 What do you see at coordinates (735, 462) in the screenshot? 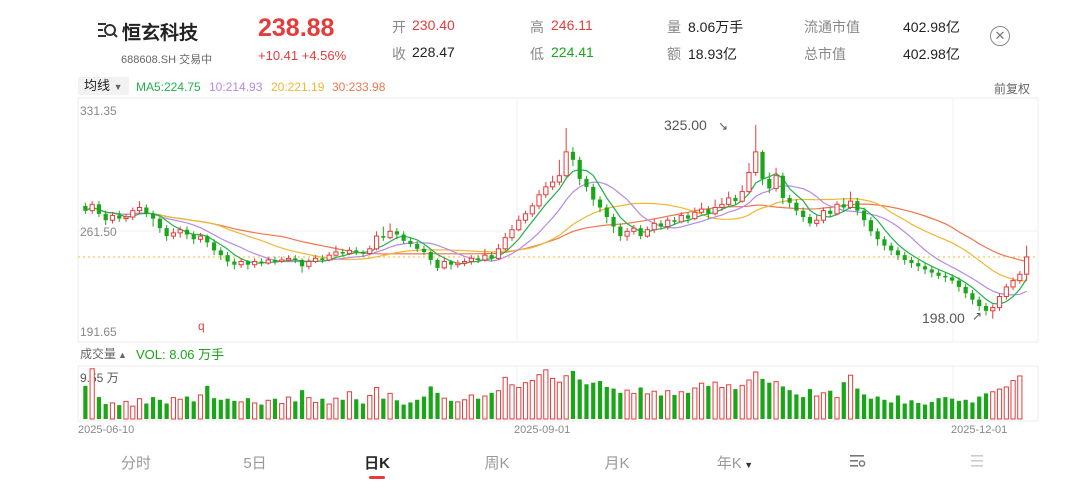
I see `tab-yearly-k: 年K ▼` at bounding box center [735, 462].